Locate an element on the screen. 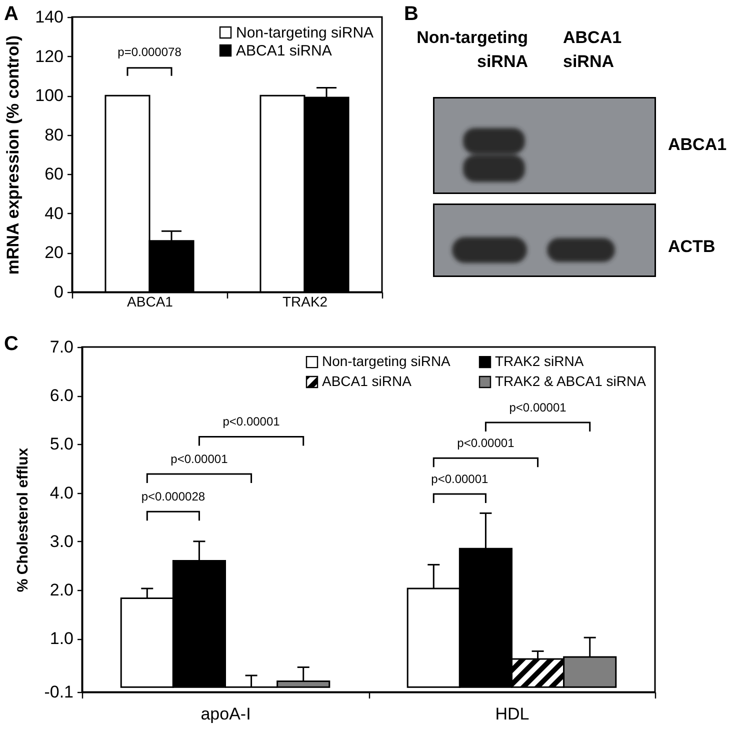  text: B is located at coordinates (411, 14).